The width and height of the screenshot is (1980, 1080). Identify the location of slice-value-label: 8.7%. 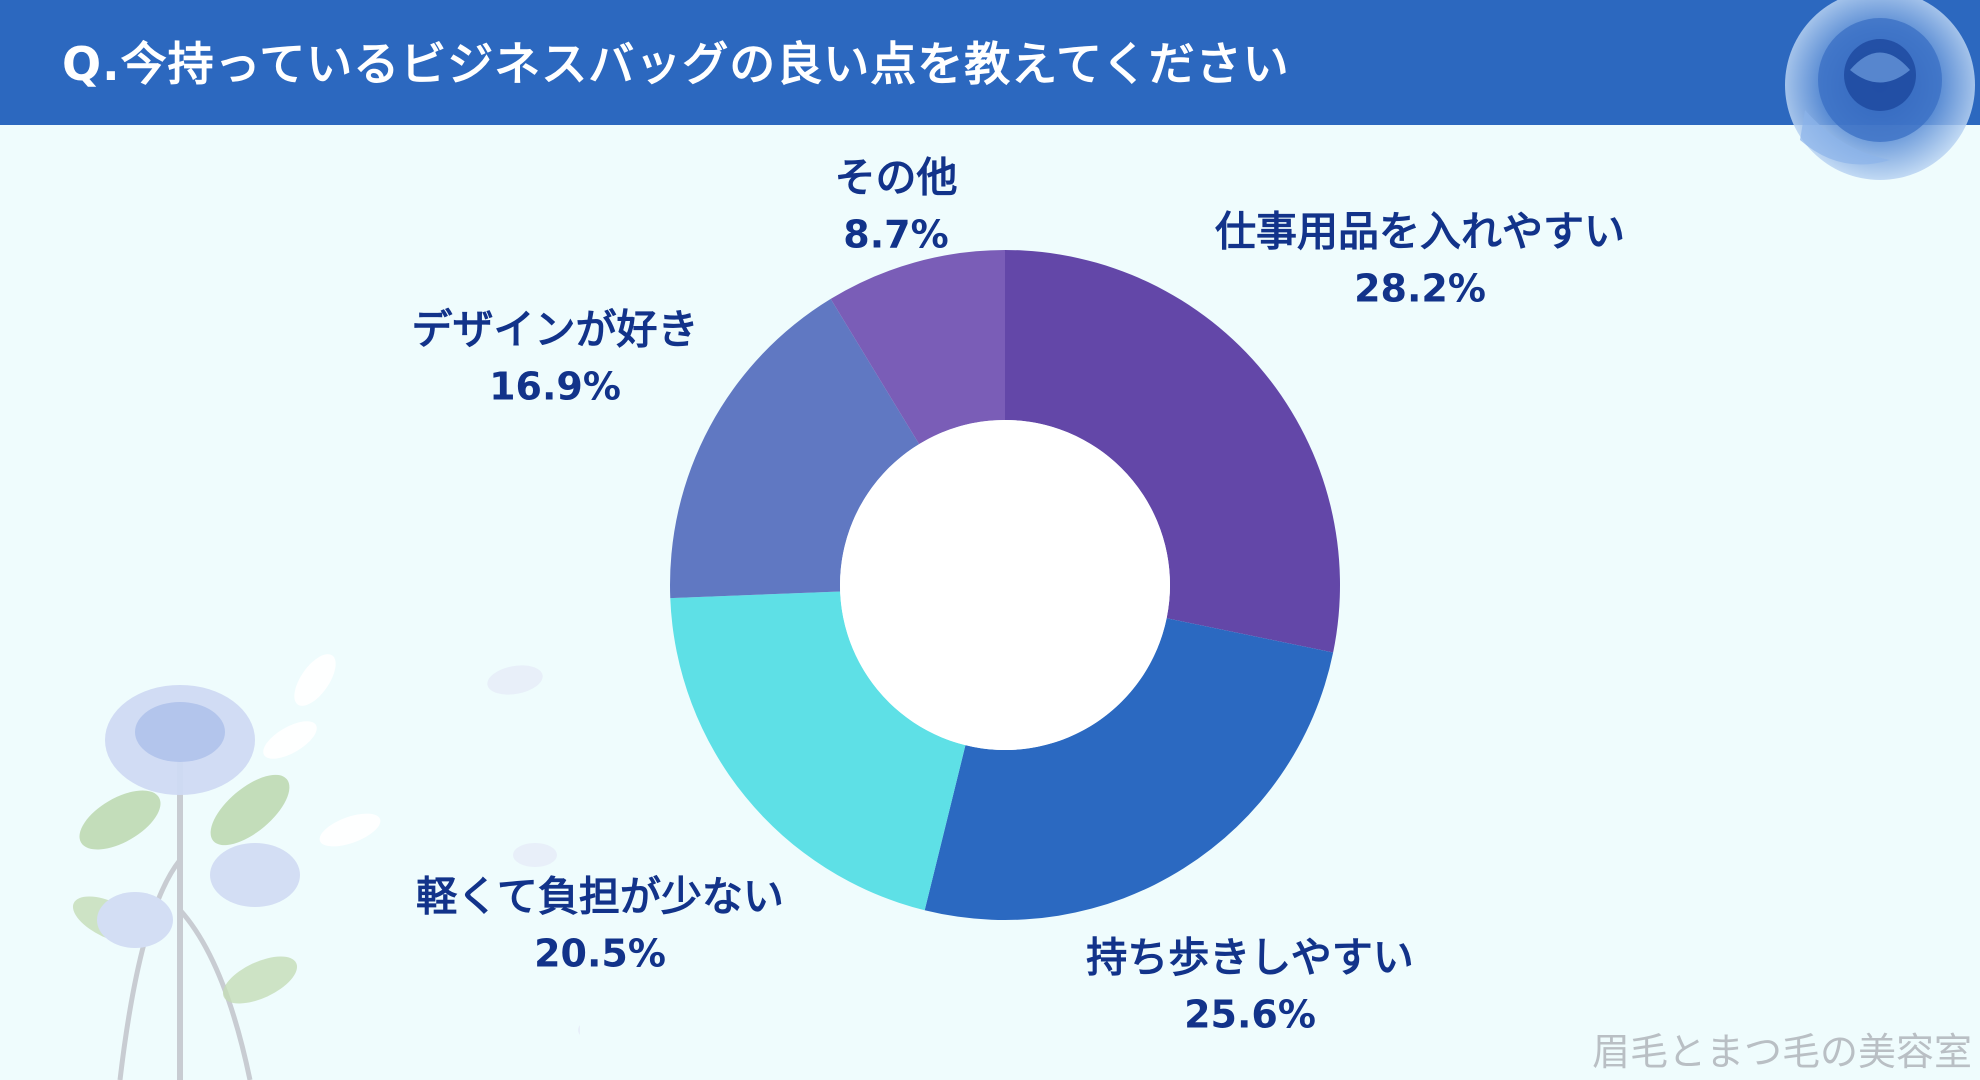
(896, 235).